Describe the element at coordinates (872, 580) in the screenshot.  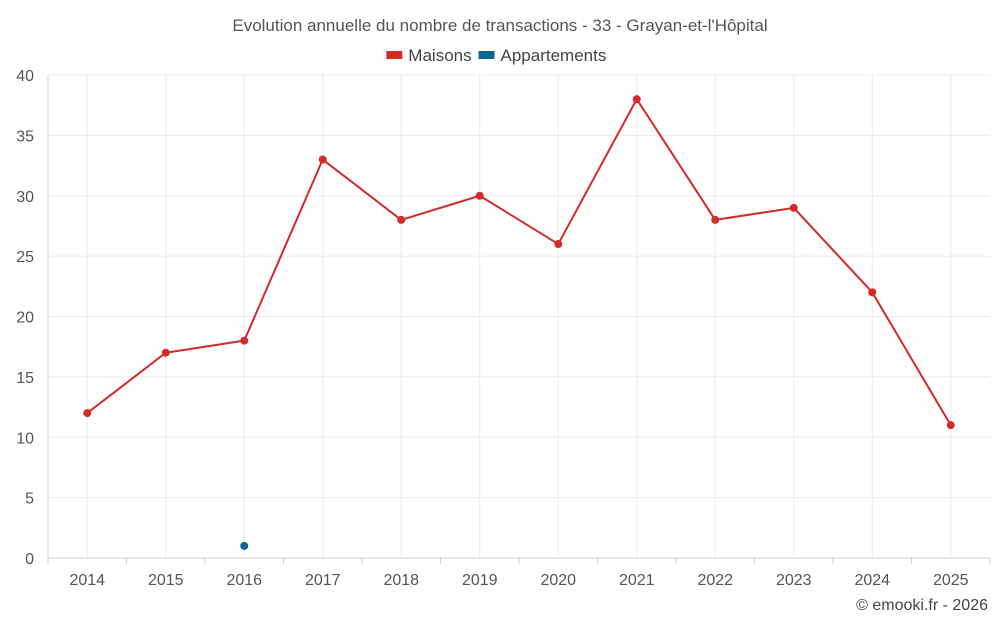
I see `x-tick-label: 2024` at that location.